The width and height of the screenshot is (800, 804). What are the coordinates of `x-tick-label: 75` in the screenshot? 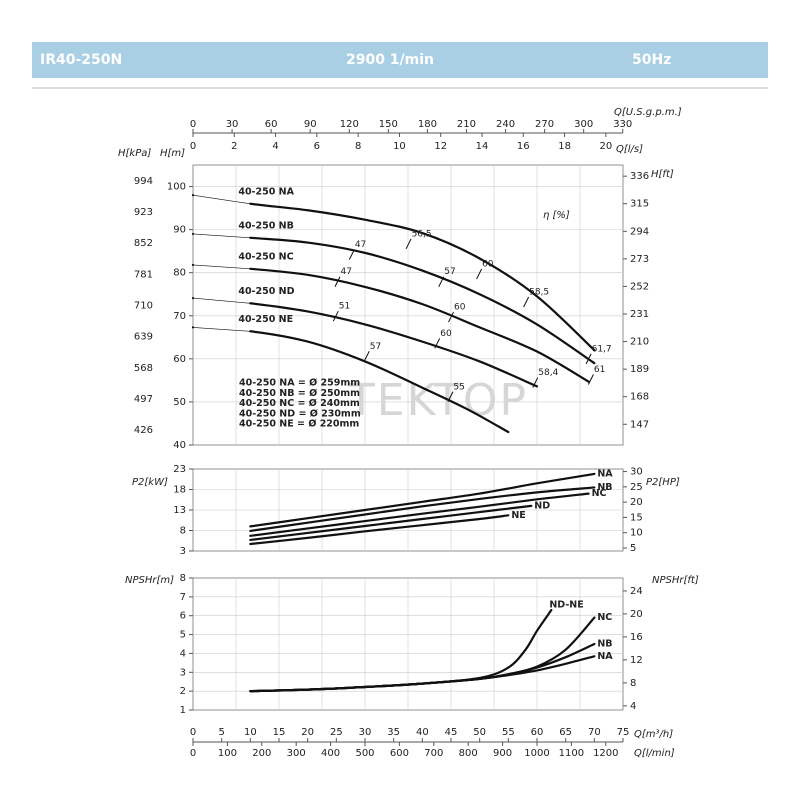 It's located at (623, 732).